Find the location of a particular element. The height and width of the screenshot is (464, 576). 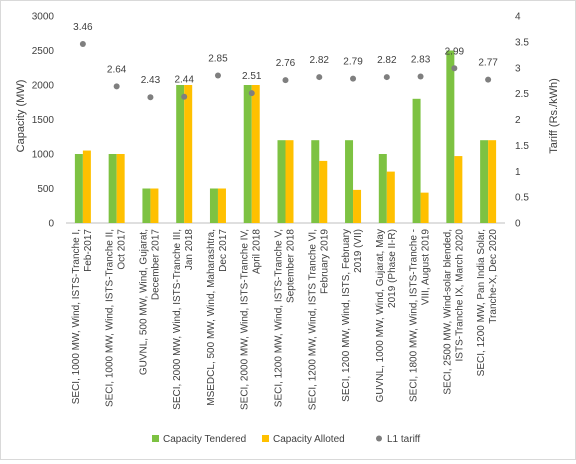

tariff-data-label: 2.64 is located at coordinates (117, 69).